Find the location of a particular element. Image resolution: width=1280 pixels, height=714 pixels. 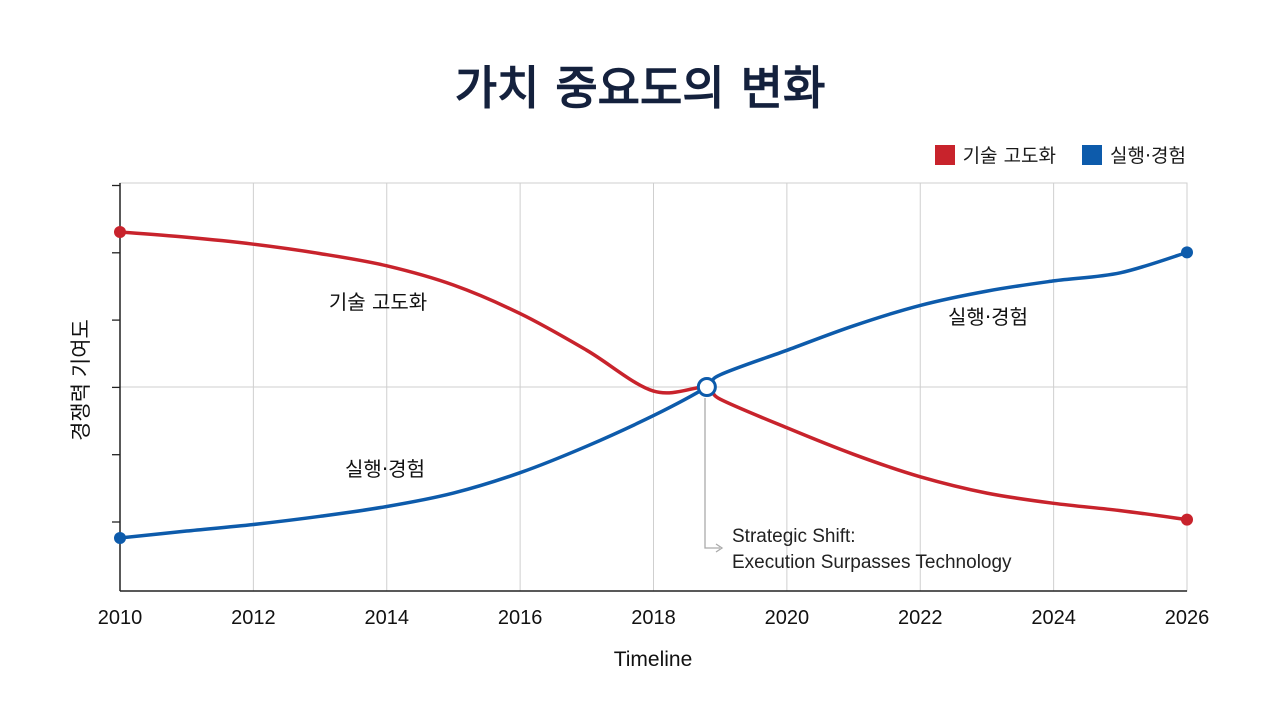

x-tick-label-2014: 2014 is located at coordinates (387, 618).